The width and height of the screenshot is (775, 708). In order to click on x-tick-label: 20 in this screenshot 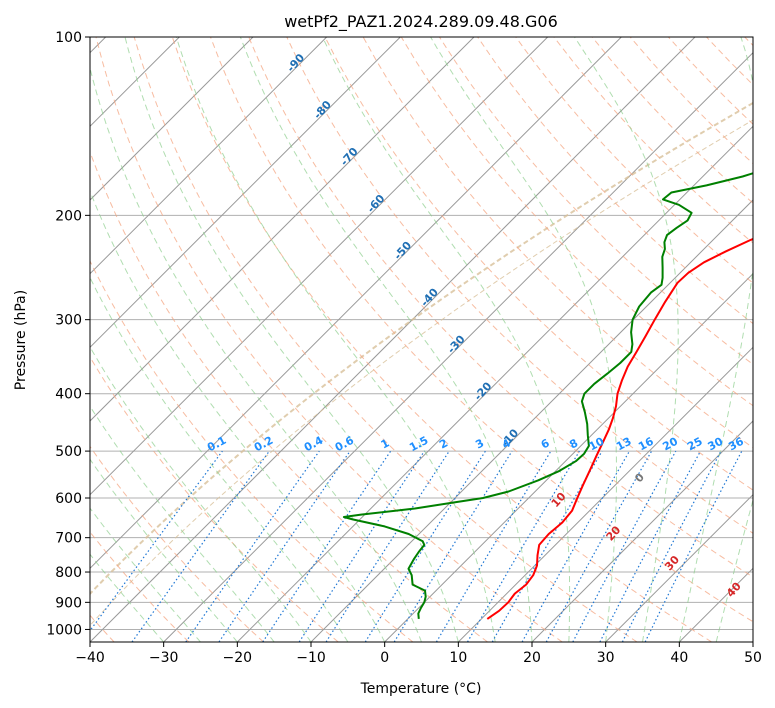, I will do `click(532, 658)`.